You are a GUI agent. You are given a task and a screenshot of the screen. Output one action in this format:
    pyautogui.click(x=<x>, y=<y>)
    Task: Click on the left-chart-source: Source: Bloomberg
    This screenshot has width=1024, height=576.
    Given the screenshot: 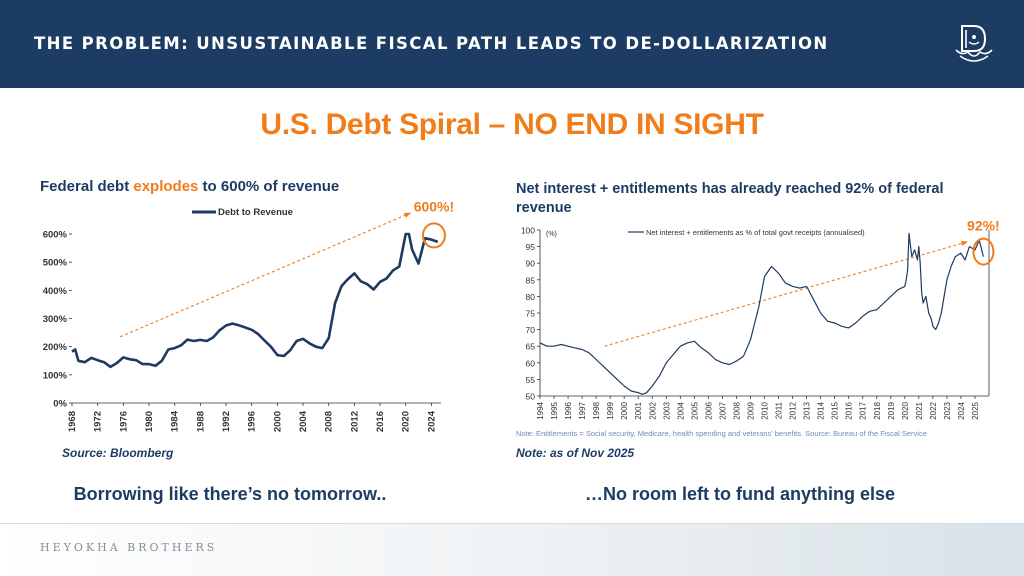 What is the action you would take?
    pyautogui.click(x=118, y=453)
    